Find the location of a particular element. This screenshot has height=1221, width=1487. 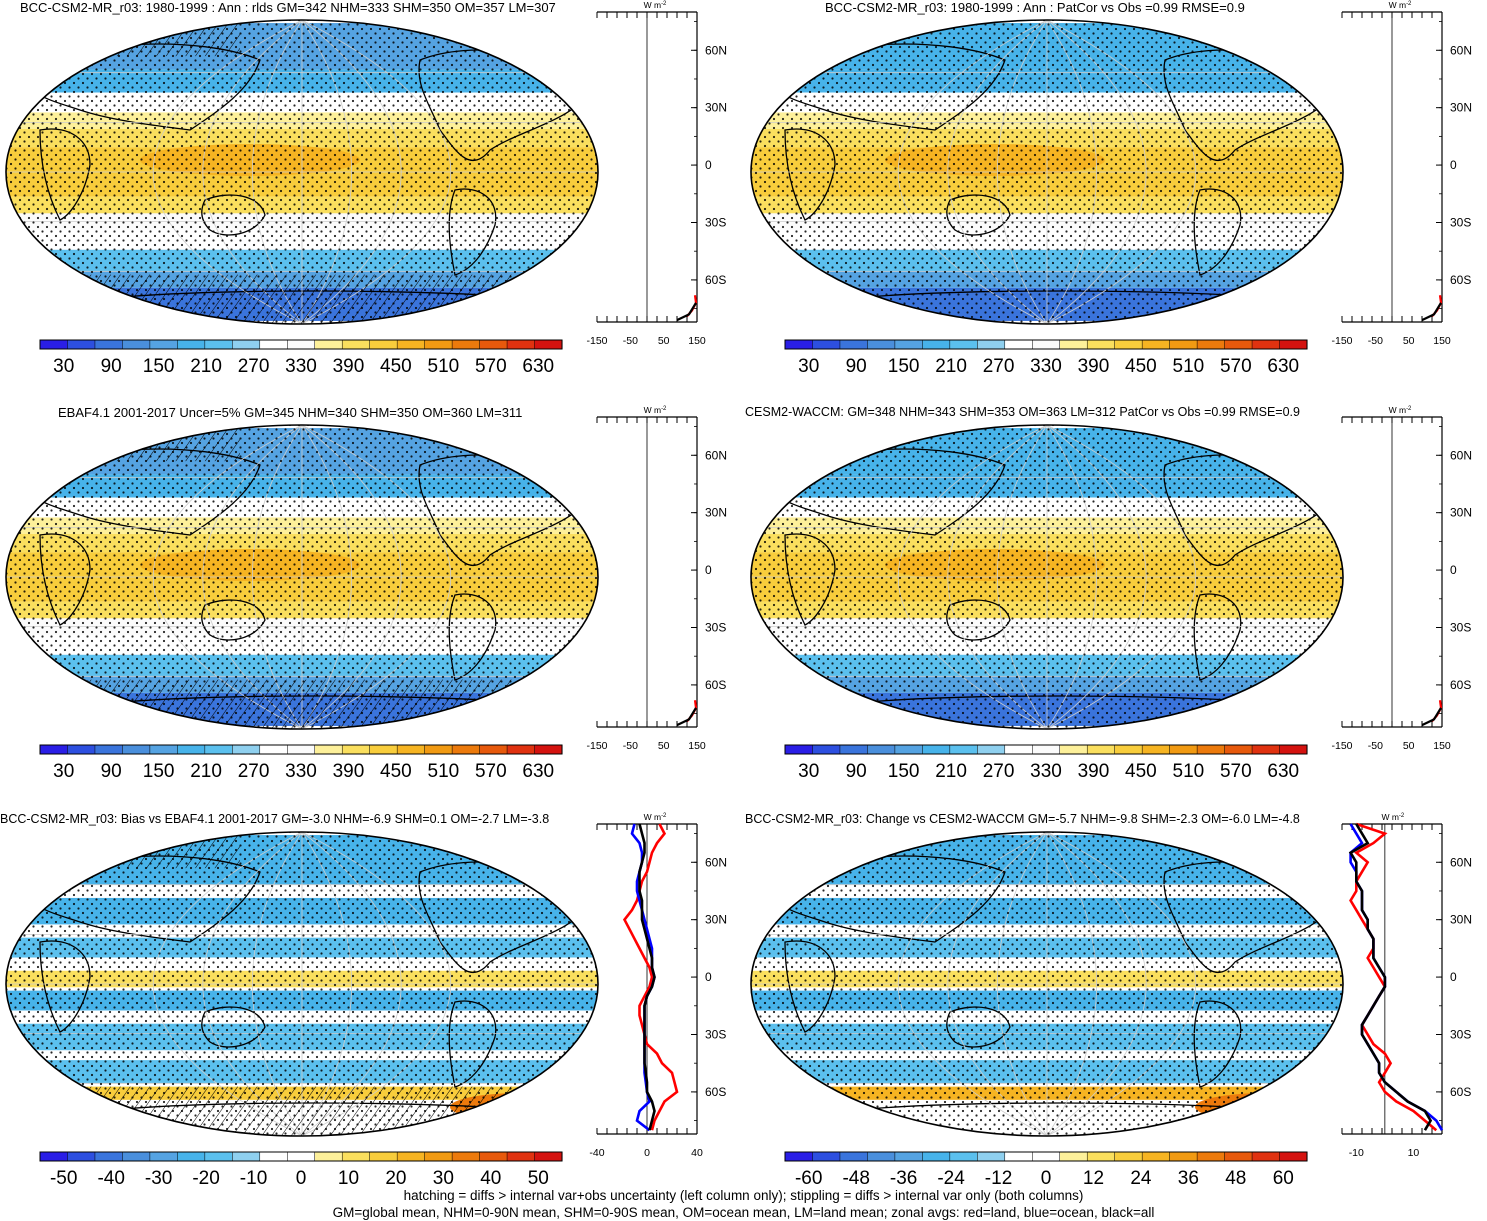

colorbar-tick-label: 24 is located at coordinates (1141, 1178).